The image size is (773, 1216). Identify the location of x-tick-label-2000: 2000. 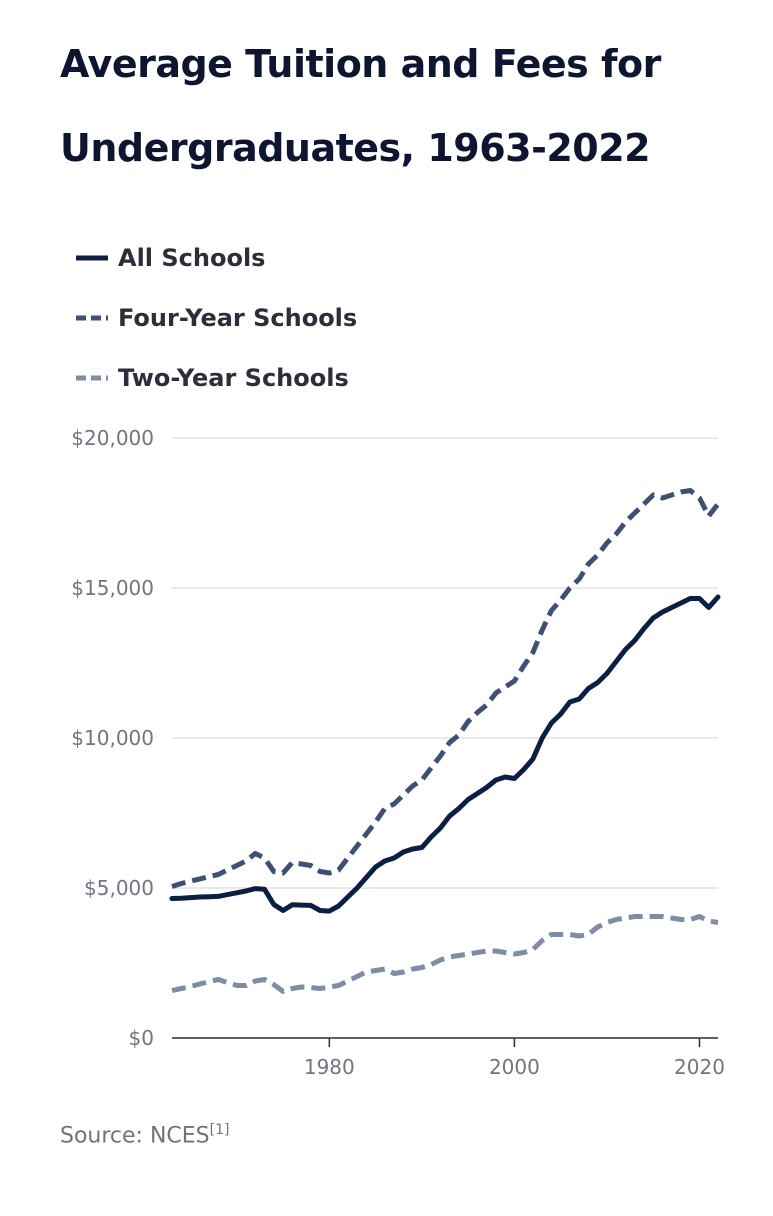
(514, 1067).